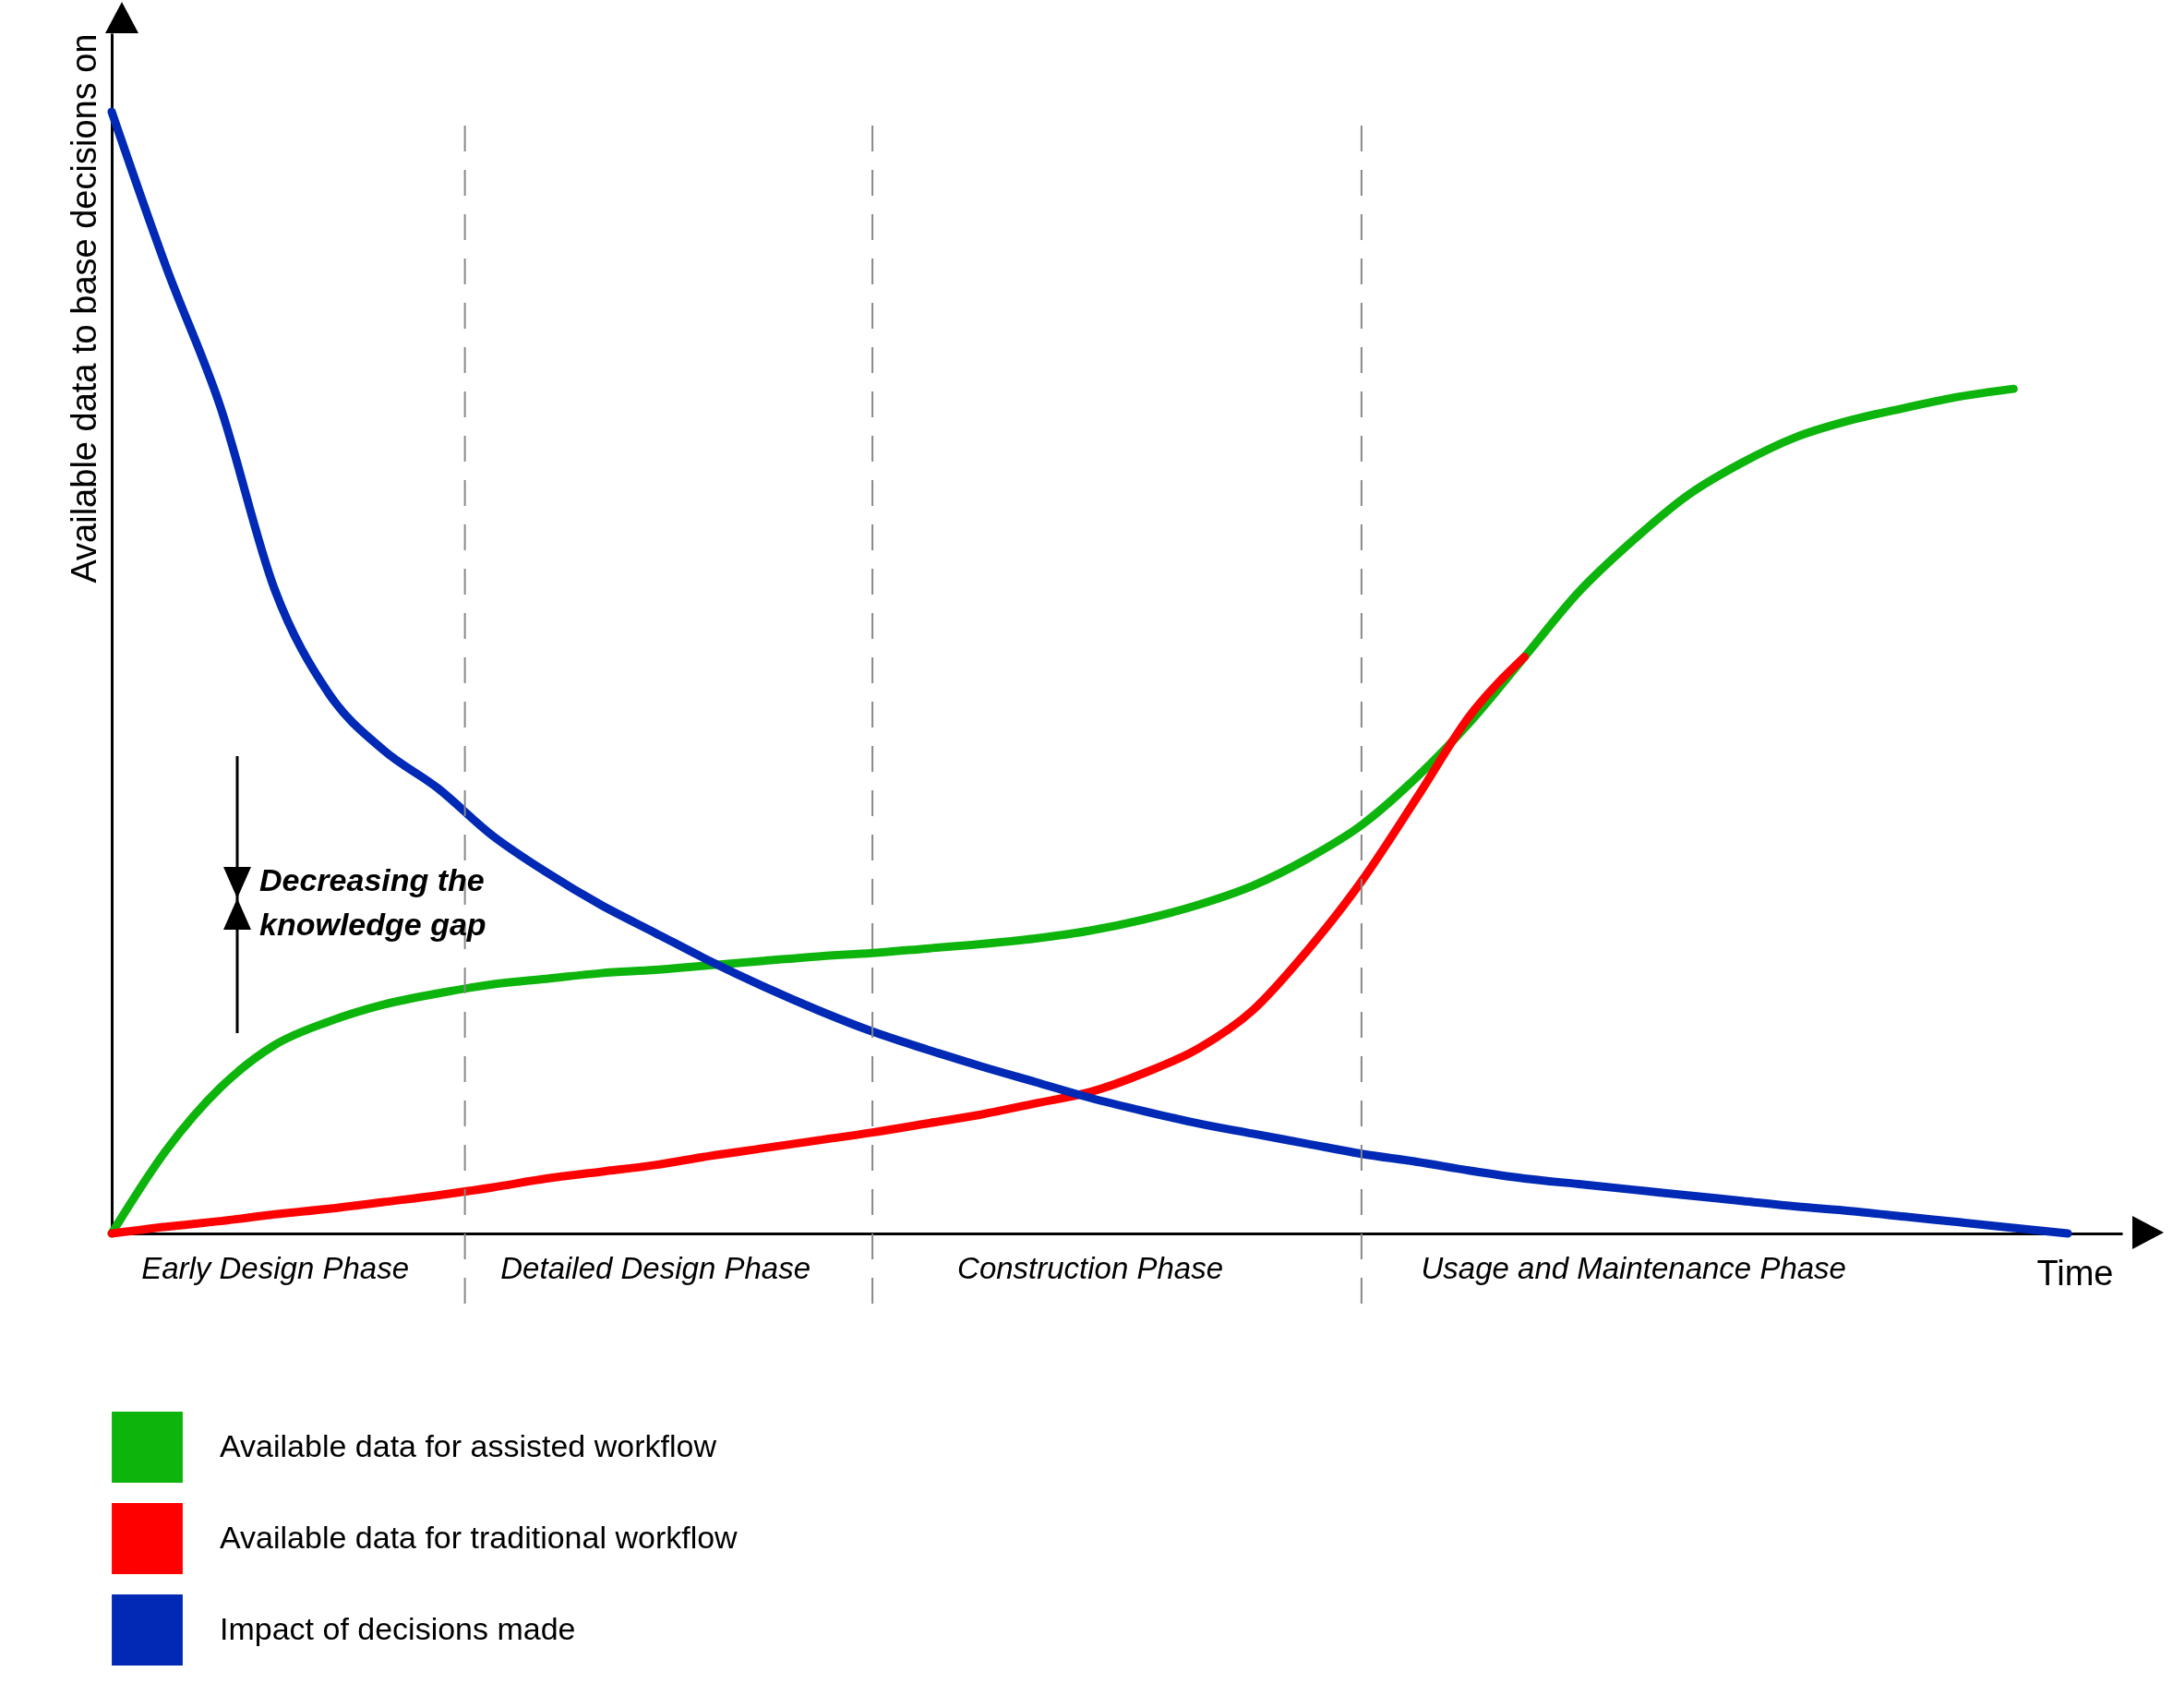  What do you see at coordinates (479, 1537) in the screenshot?
I see `legend-label: Available data for traditional workflow` at bounding box center [479, 1537].